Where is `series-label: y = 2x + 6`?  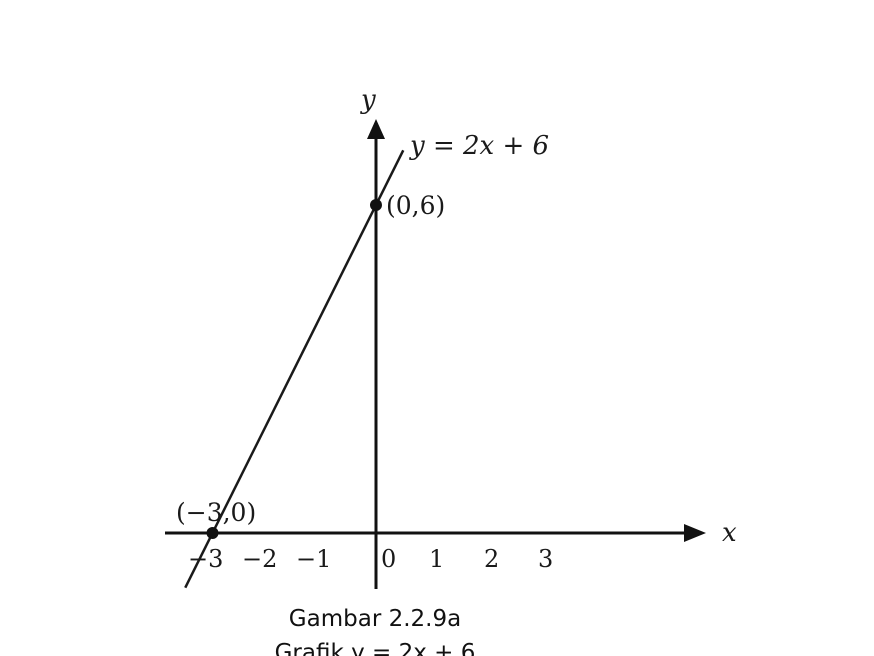
series-label: y = 2x + 6 is located at coordinates (479, 146).